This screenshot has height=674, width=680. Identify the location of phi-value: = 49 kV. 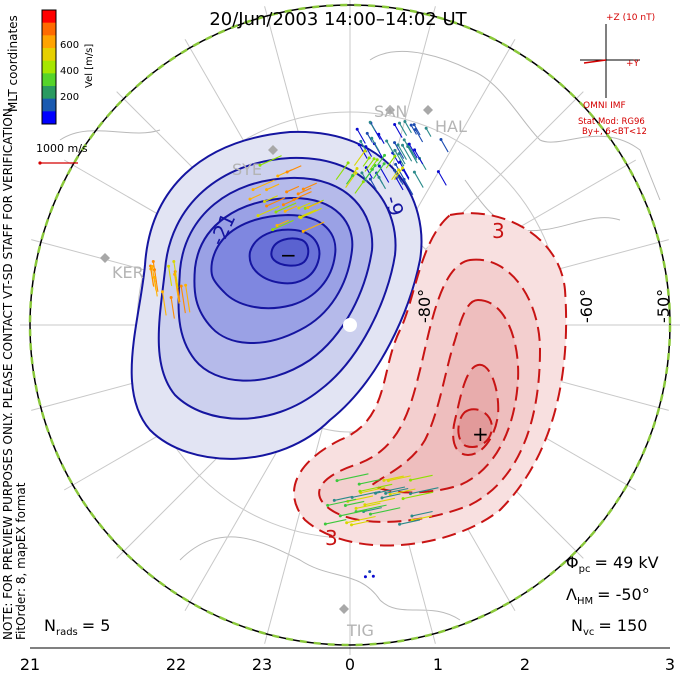
(626, 562).